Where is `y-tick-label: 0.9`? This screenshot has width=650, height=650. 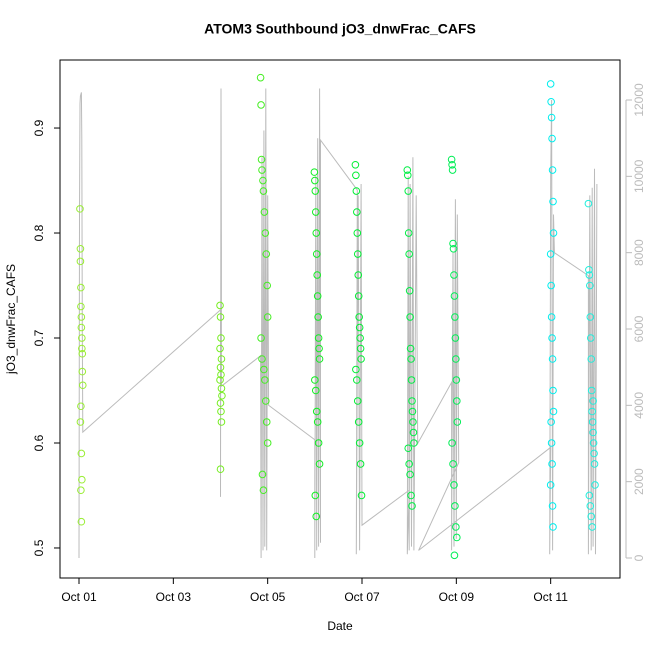 y-tick-label: 0.9 is located at coordinates (39, 127).